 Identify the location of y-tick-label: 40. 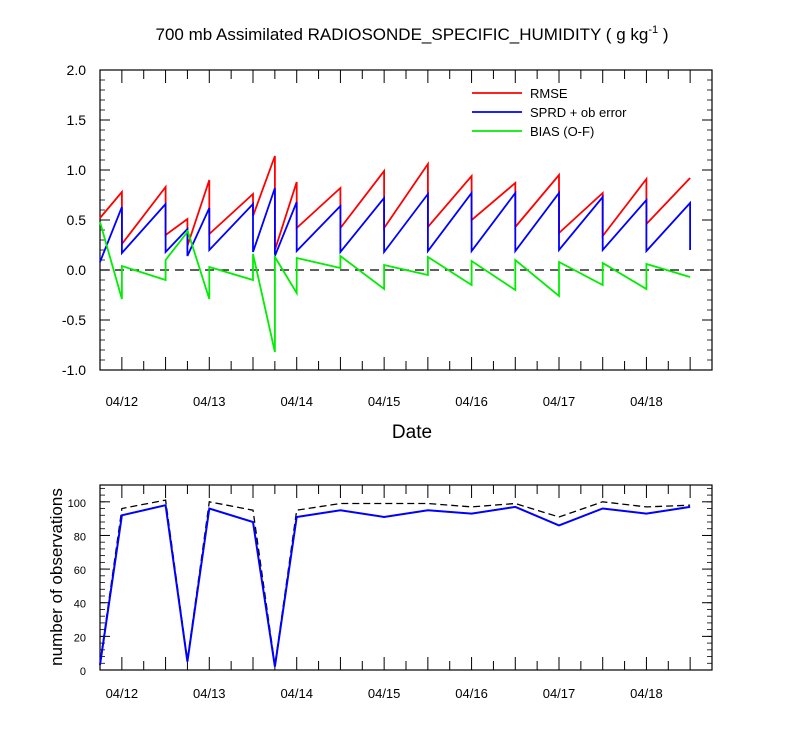
(80, 605).